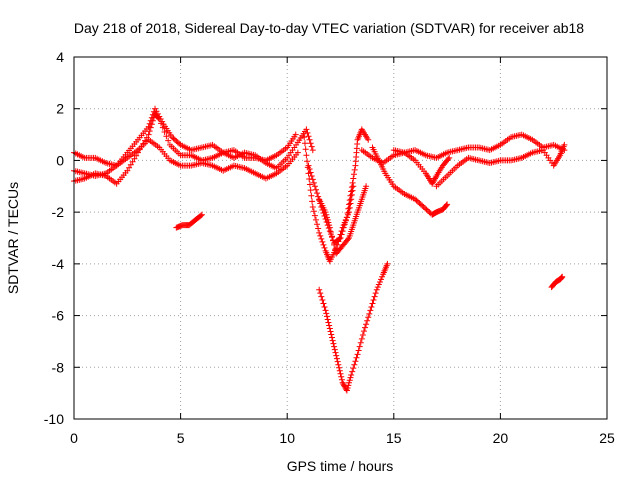 Image resolution: width=640 pixels, height=480 pixels. What do you see at coordinates (54, 419) in the screenshot?
I see `y-tick-label: -10` at bounding box center [54, 419].